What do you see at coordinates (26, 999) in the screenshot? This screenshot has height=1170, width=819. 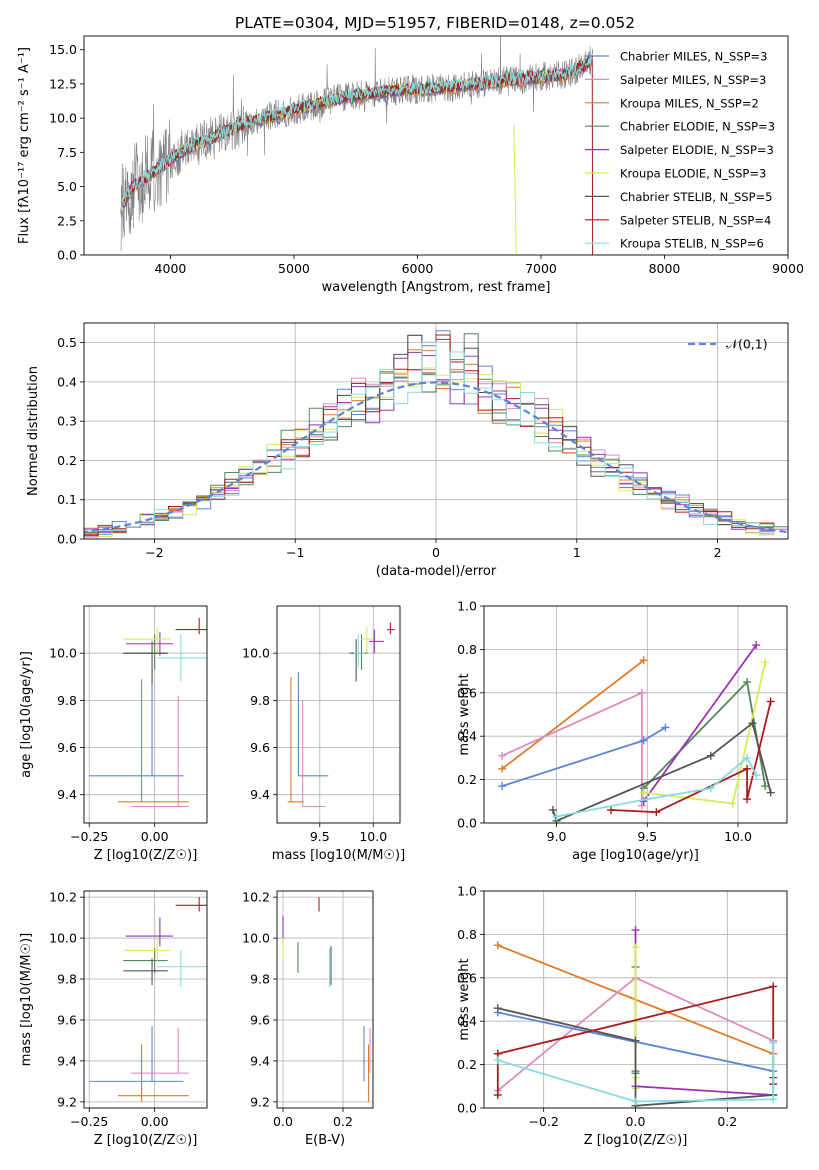 I see `y-axis-label: mass [log10(M/M☉)]` at bounding box center [26, 999].